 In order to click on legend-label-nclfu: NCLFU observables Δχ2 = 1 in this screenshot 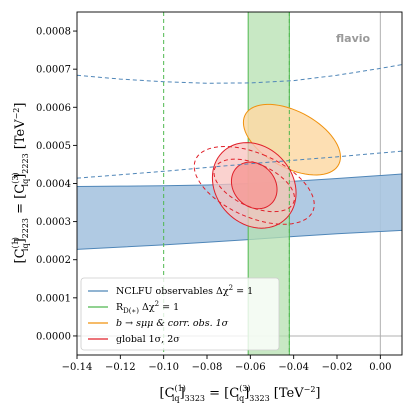, I will do `click(184, 290)`.